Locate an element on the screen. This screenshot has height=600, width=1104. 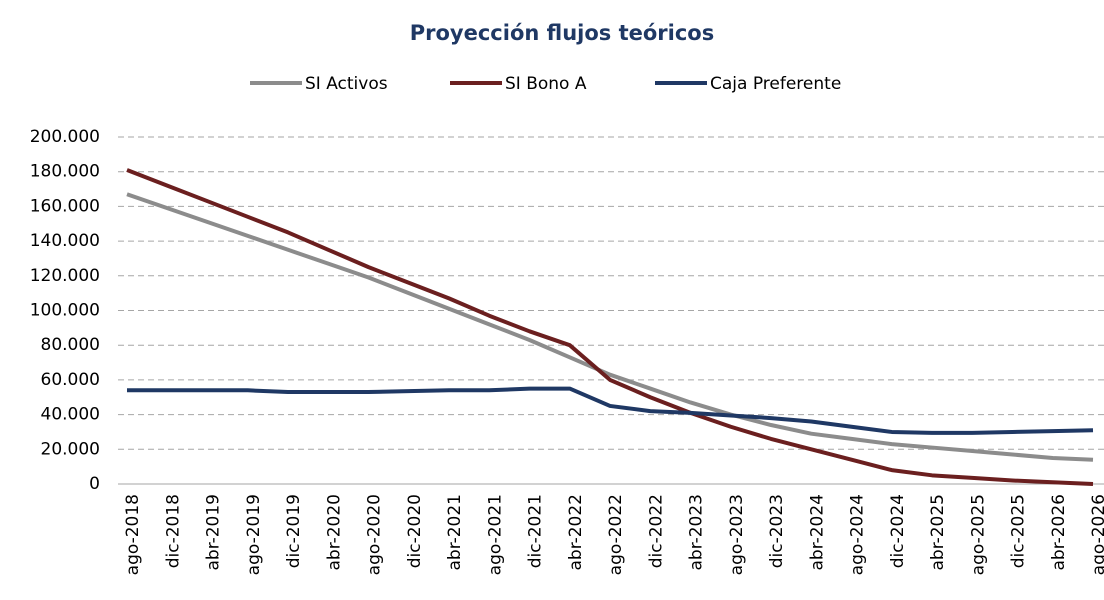
x-tick-label: ago-2022 is located at coordinates (616, 534).